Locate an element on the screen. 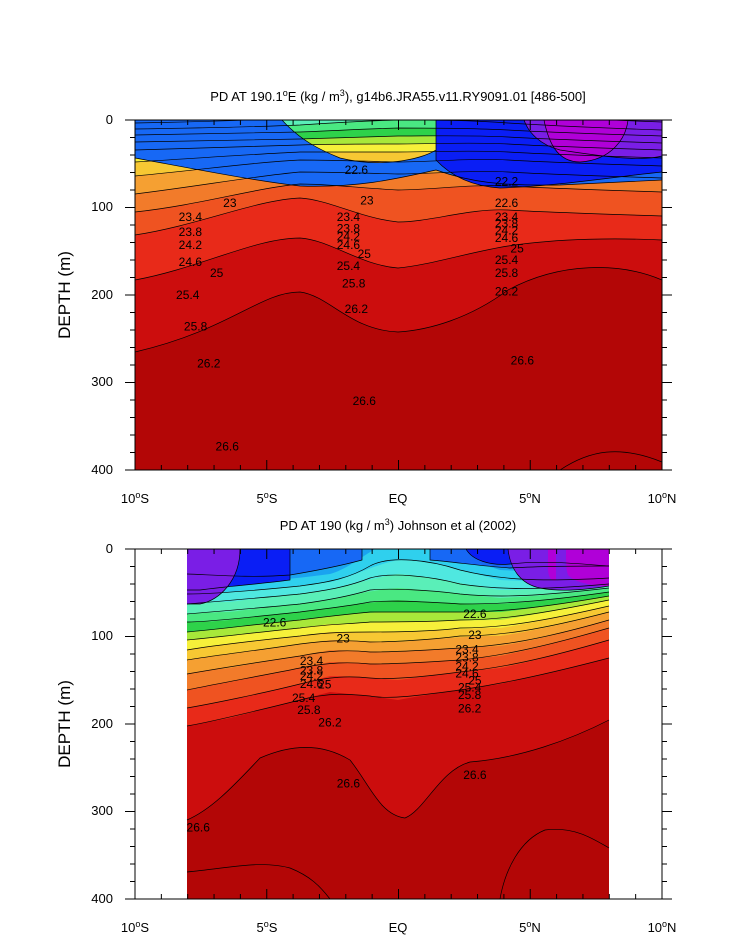 This screenshot has width=733, height=945. y-tick-labels-model: 0 100 200 300 400 is located at coordinates (102, 294).